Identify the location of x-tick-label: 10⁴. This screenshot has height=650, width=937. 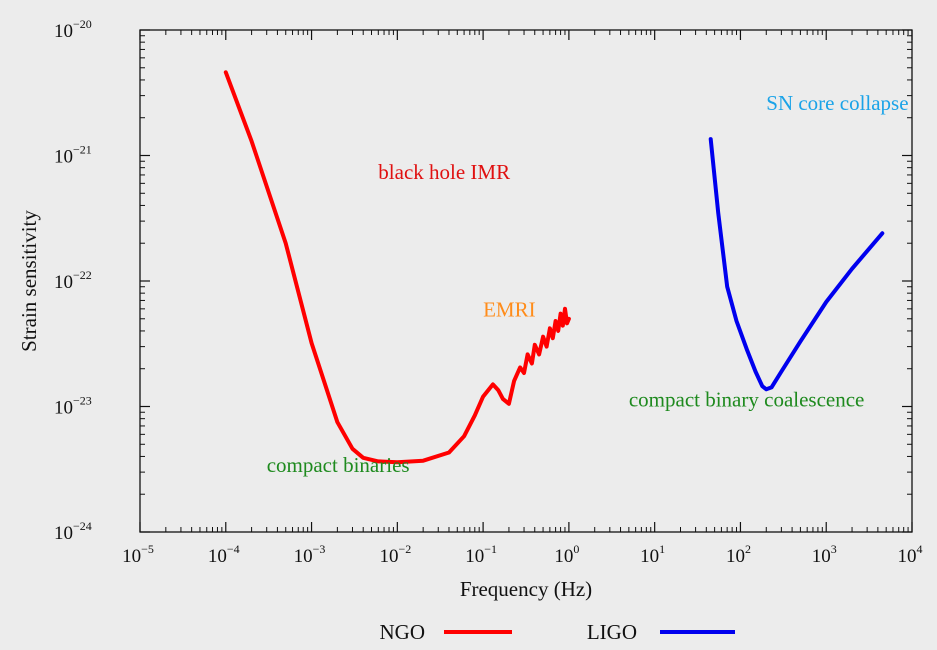
(910, 554).